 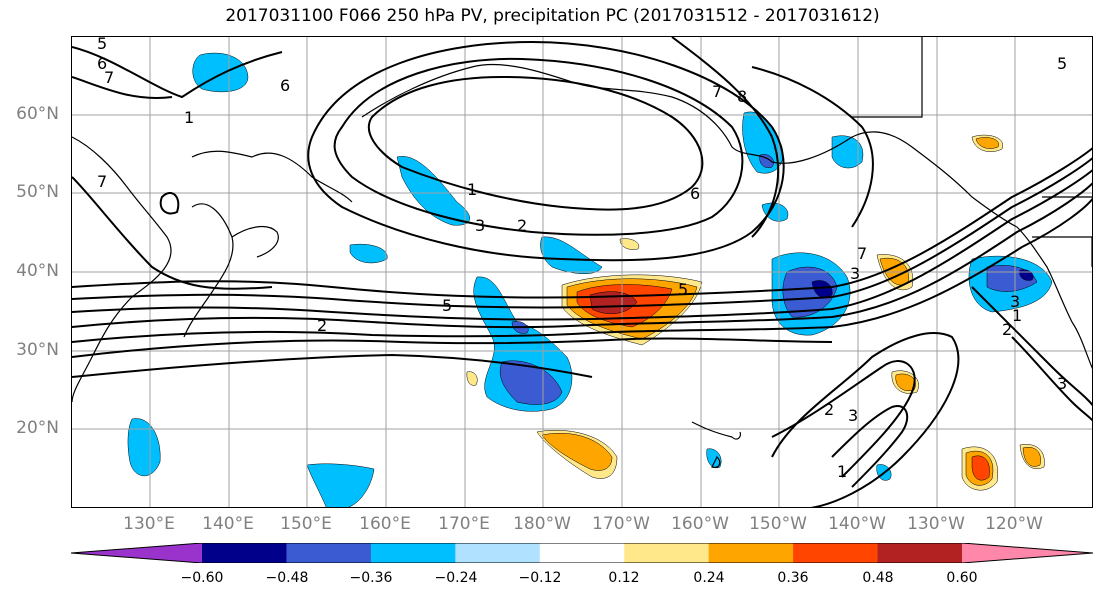 I want to click on colorbar-tick-label: −0.12, so click(x=540, y=578).